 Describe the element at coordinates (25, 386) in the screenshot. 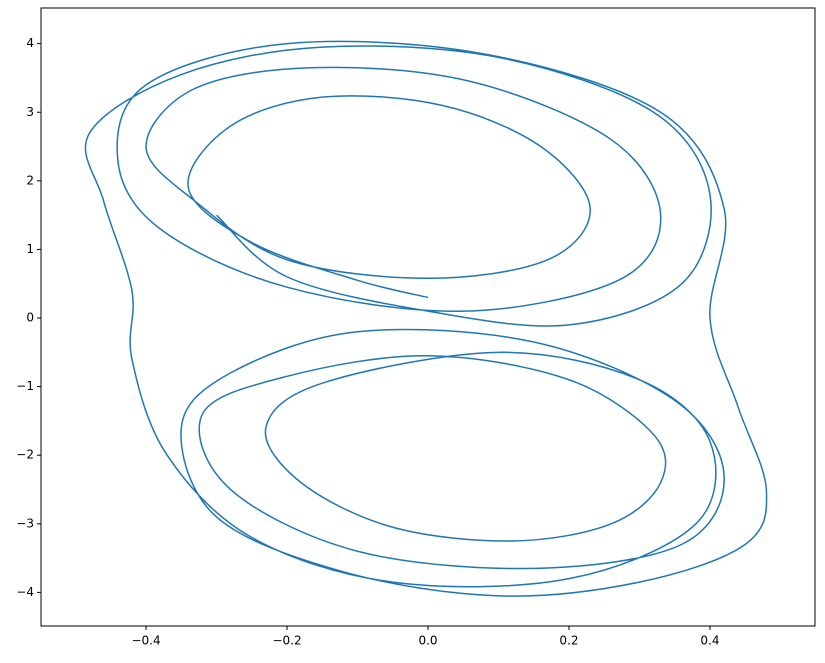

I see `y-tick-label: −1` at that location.